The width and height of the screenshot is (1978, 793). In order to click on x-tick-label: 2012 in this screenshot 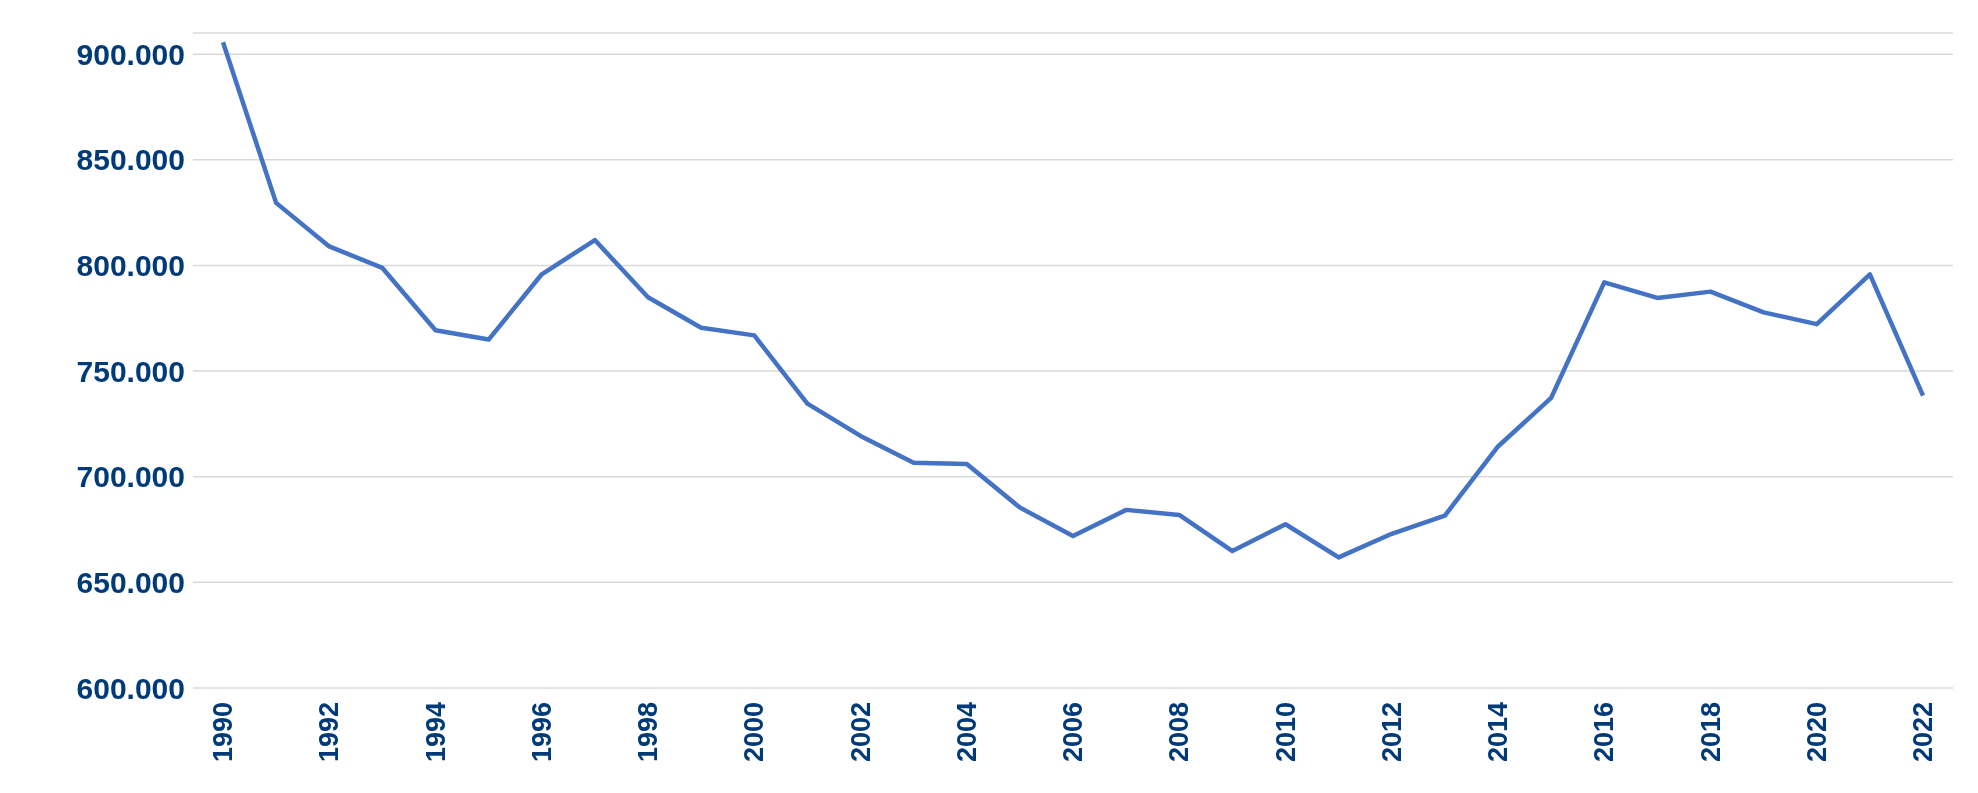, I will do `click(1391, 732)`.